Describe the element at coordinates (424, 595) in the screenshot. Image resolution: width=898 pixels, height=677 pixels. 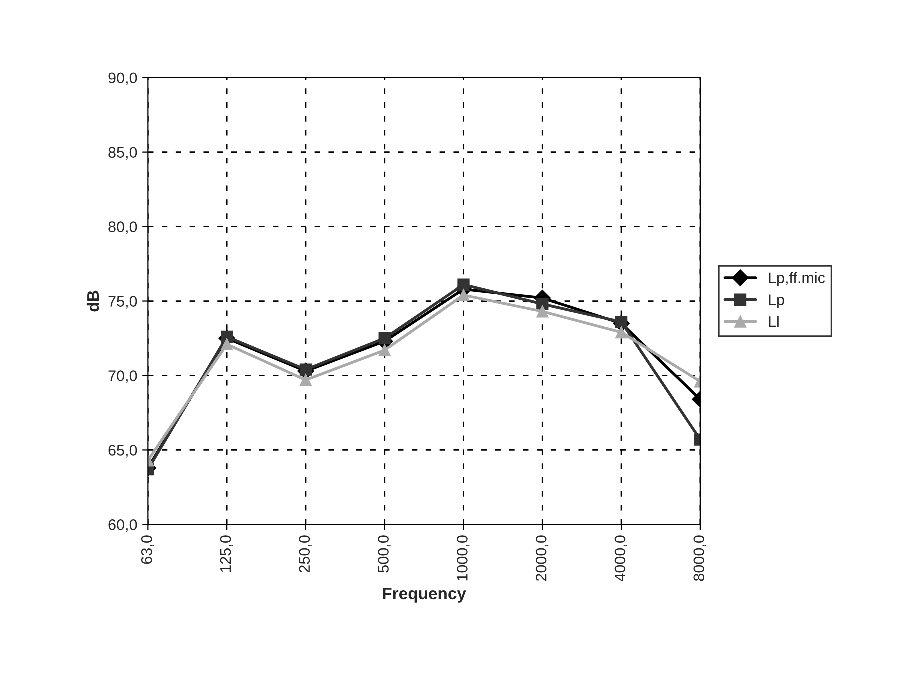
I see `x-axis-title: Frequency` at that location.